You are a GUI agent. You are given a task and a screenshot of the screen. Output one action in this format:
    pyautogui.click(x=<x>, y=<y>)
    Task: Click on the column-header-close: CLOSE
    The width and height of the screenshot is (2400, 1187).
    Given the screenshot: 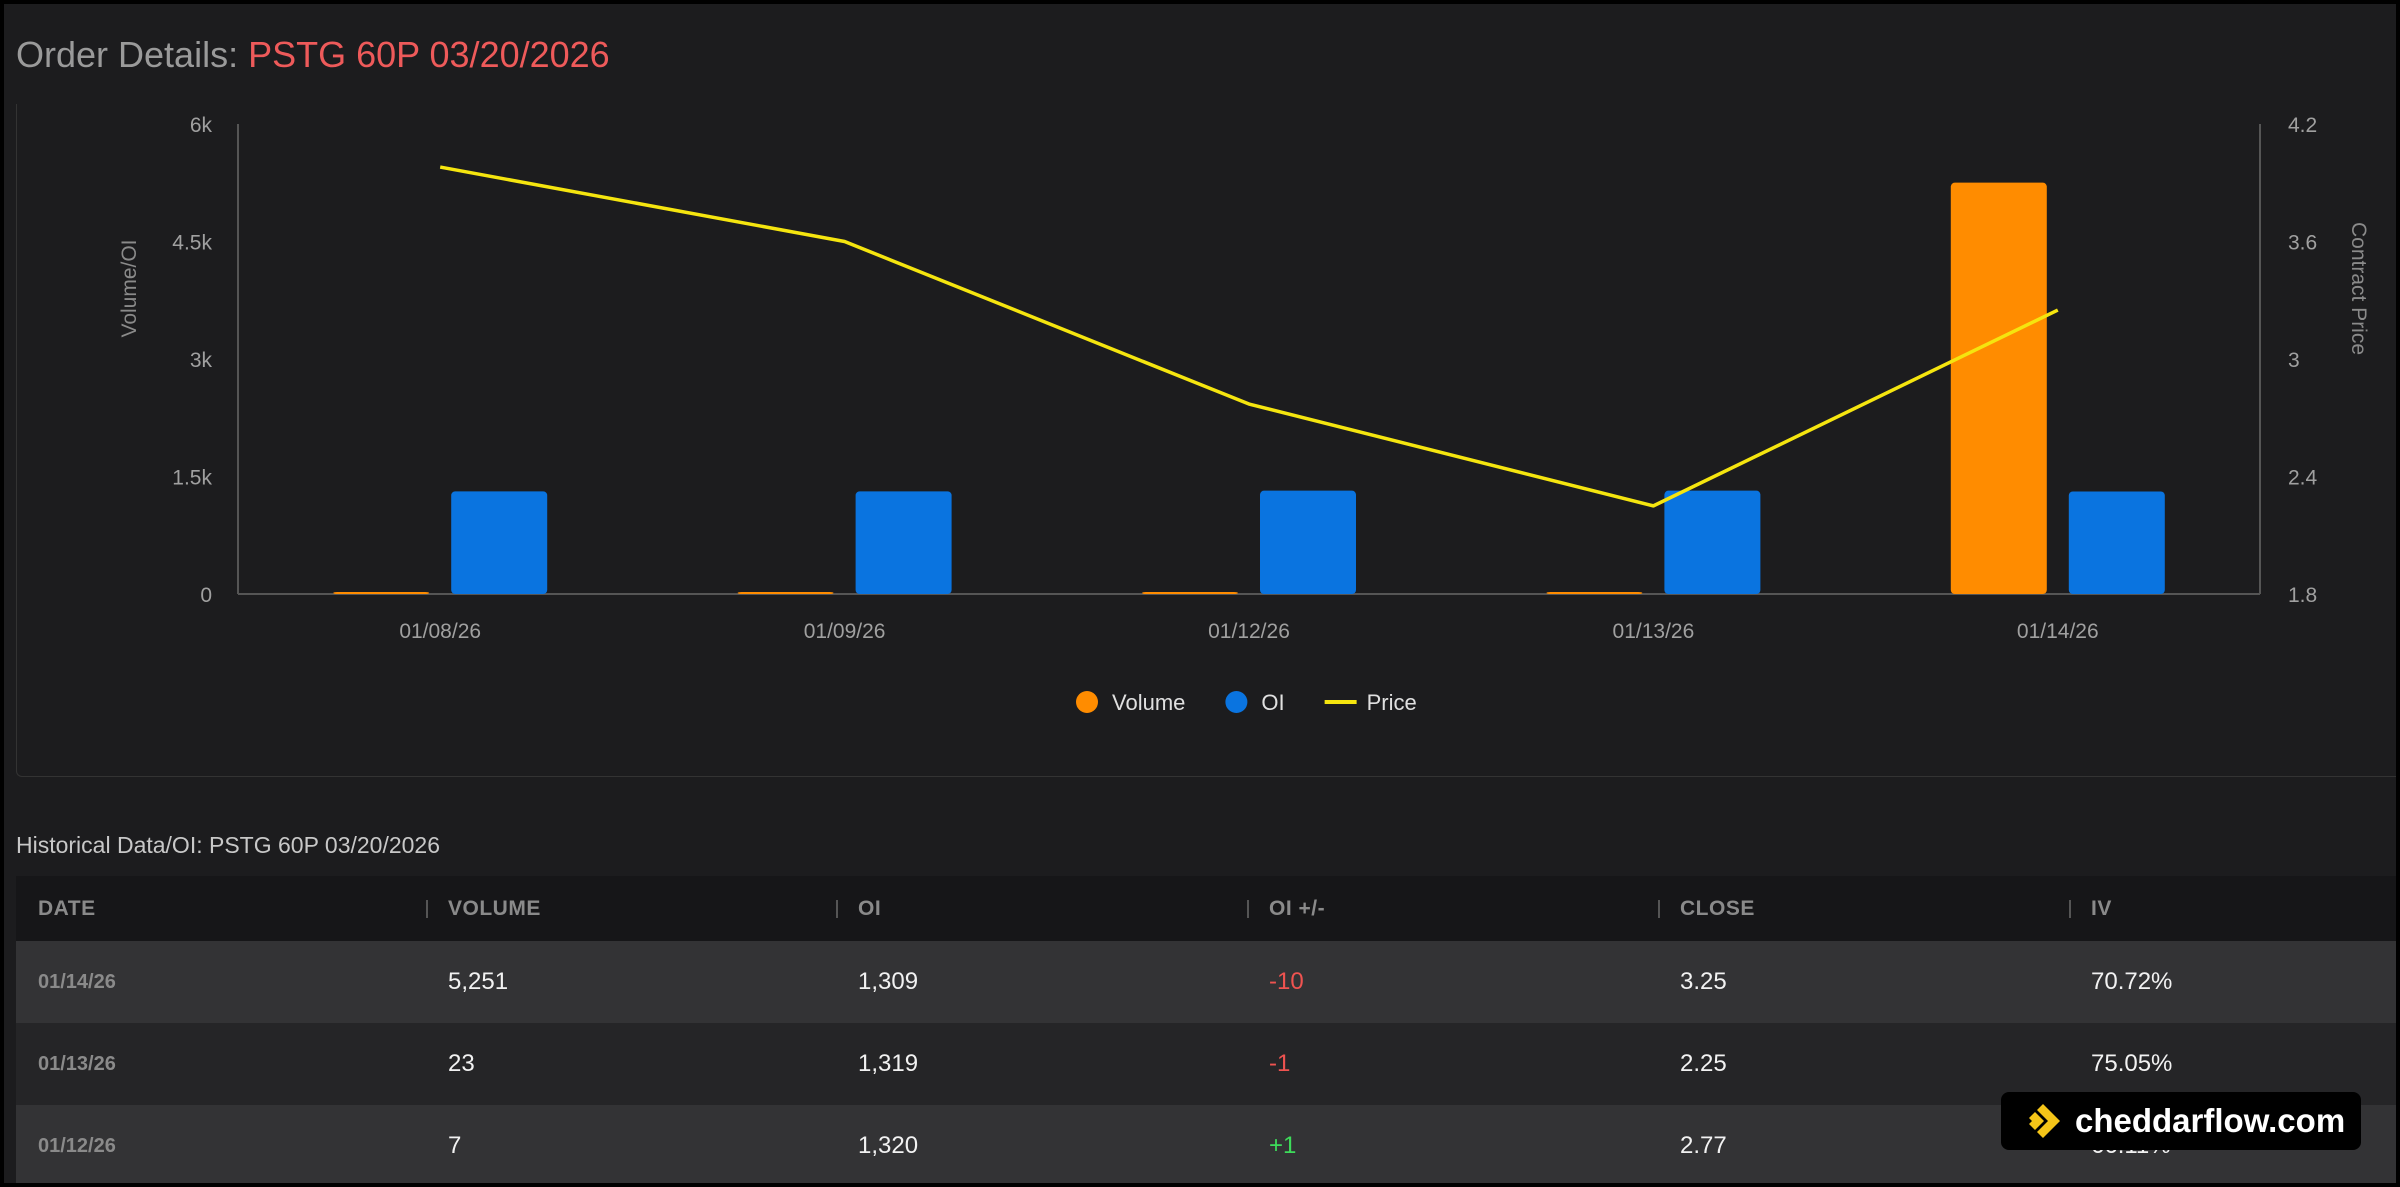 What is the action you would take?
    pyautogui.click(x=1706, y=908)
    